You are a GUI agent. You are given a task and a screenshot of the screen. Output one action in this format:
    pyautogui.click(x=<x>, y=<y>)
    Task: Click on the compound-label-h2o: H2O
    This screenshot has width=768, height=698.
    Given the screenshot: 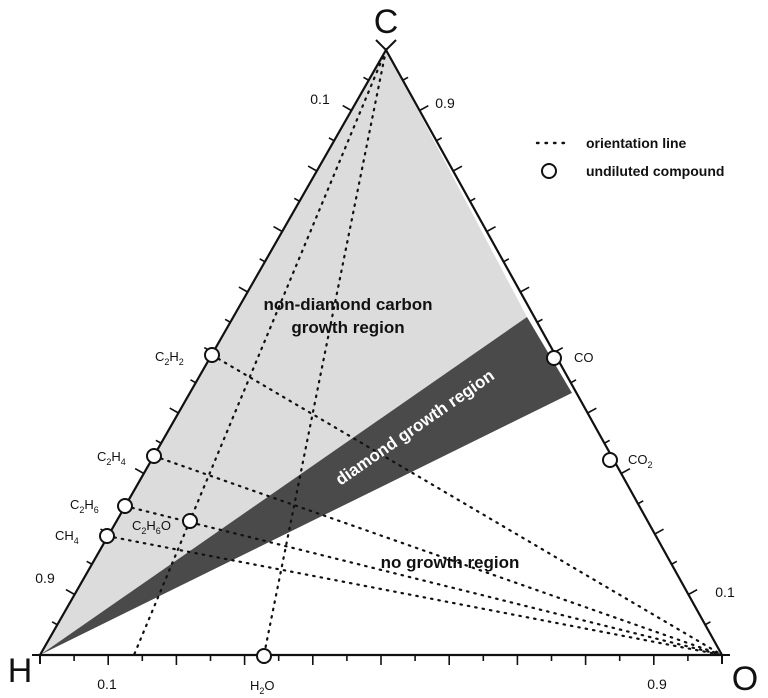 What is the action you would take?
    pyautogui.click(x=262, y=687)
    